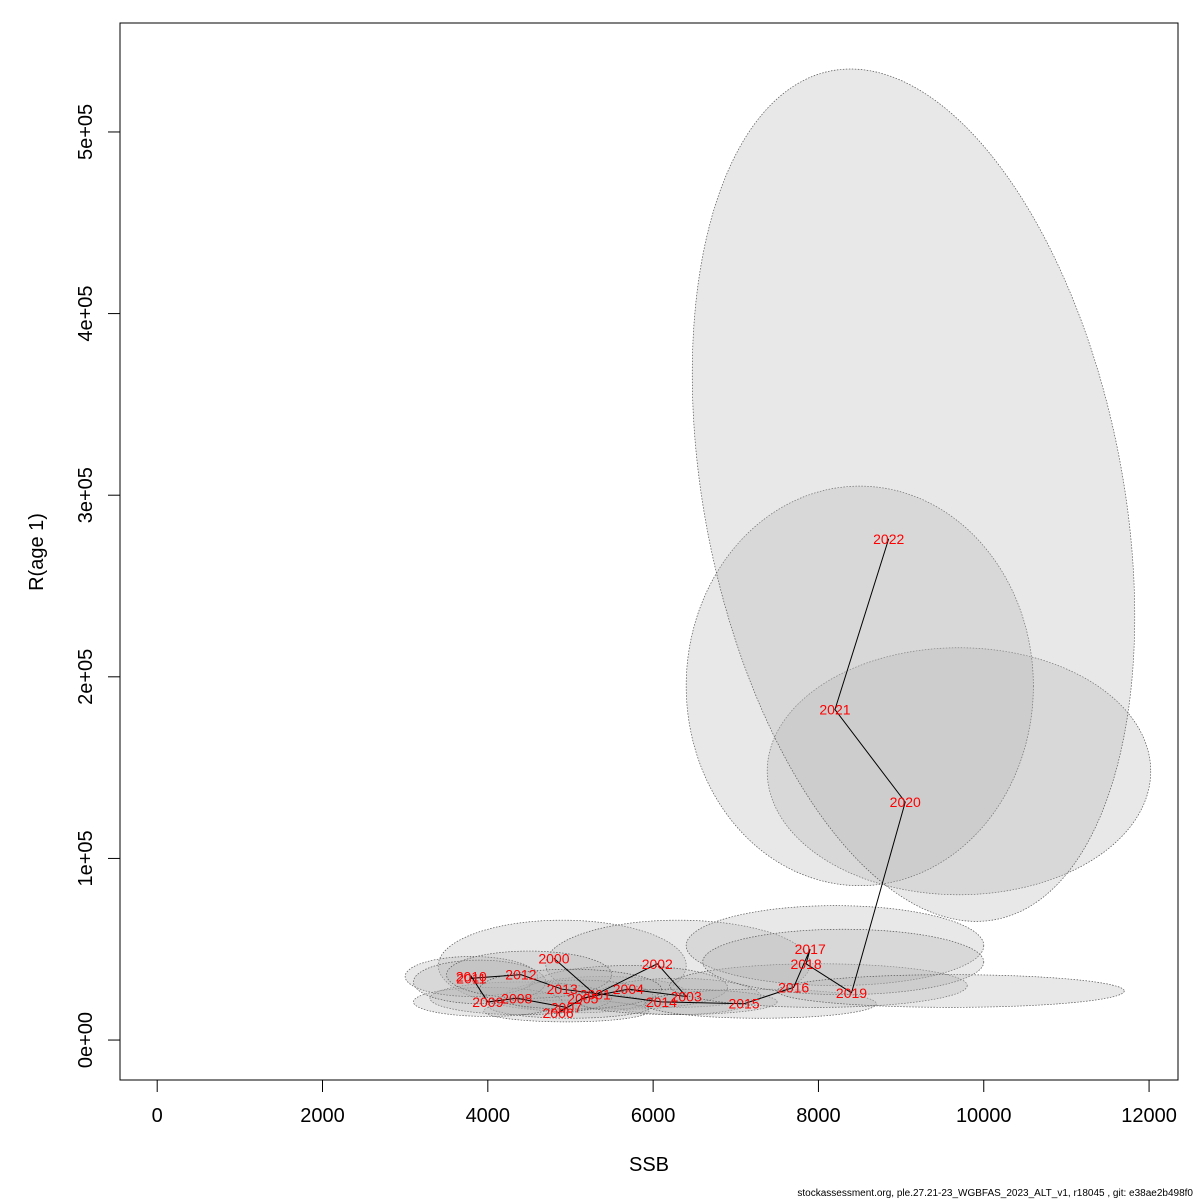  What do you see at coordinates (805, 964) in the screenshot?
I see `year-label-2018: 2018` at bounding box center [805, 964].